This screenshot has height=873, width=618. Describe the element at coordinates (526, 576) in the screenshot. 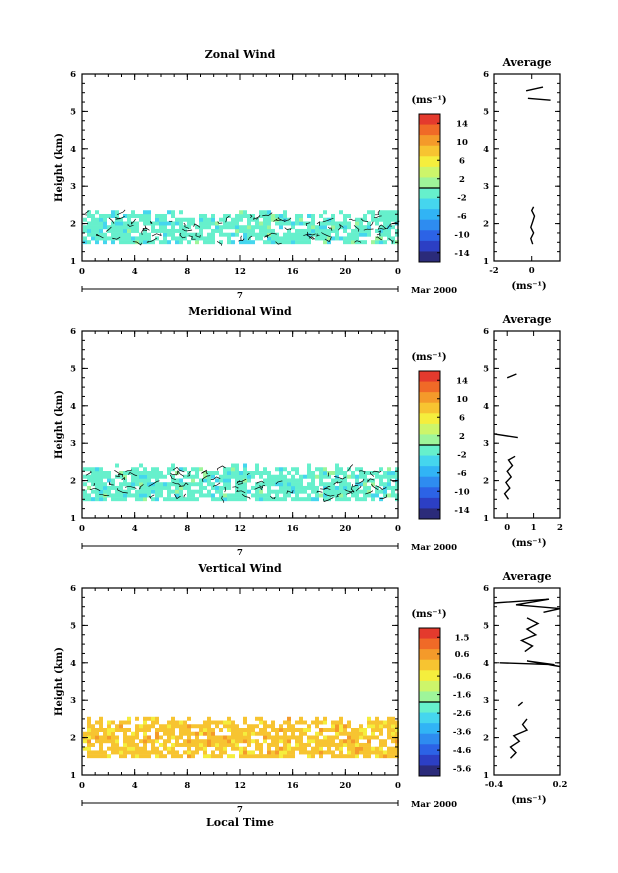

I see `average-title: Average` at that location.